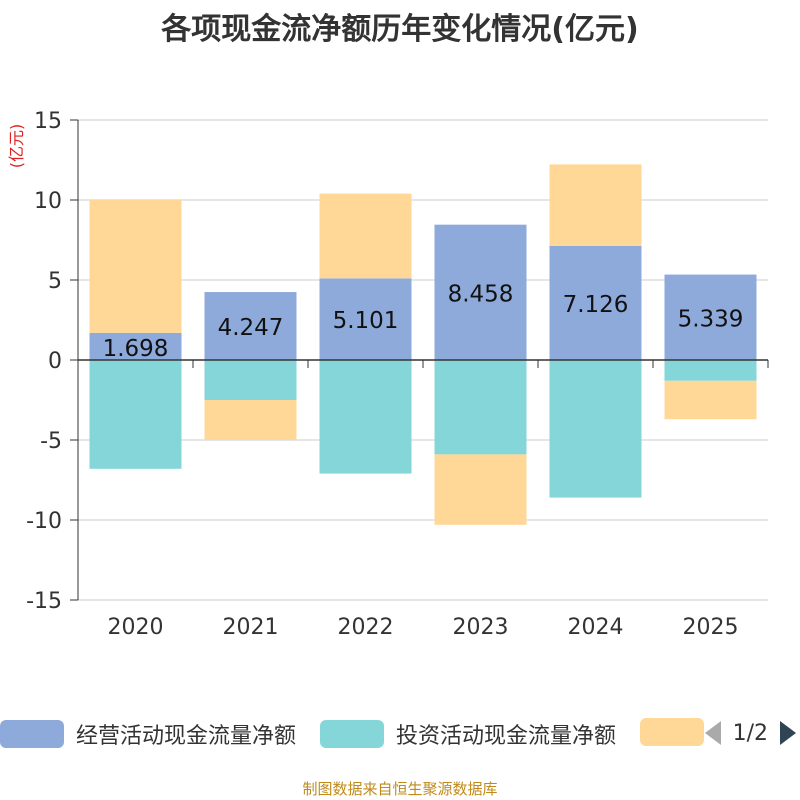 The image size is (800, 800). What do you see at coordinates (55, 281) in the screenshot?
I see `y-tick-label: 5` at bounding box center [55, 281].